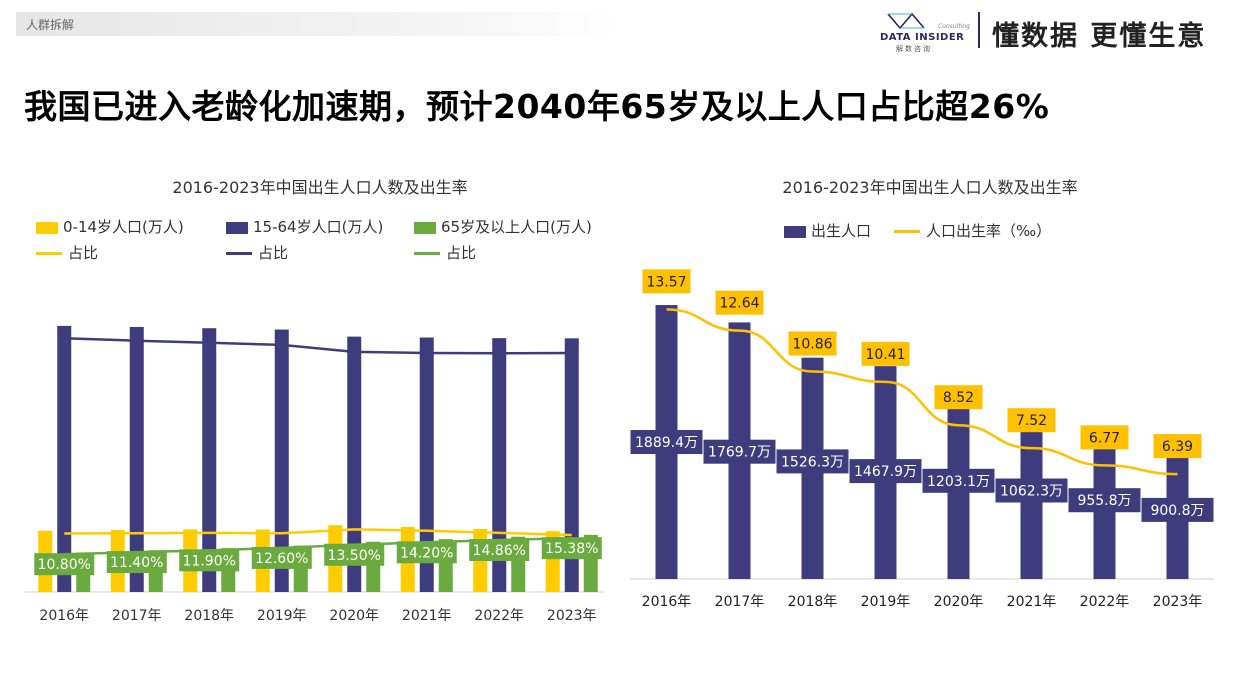  Describe the element at coordinates (922, 37) in the screenshot. I see `logo-brand: DATA INSIDER` at that location.